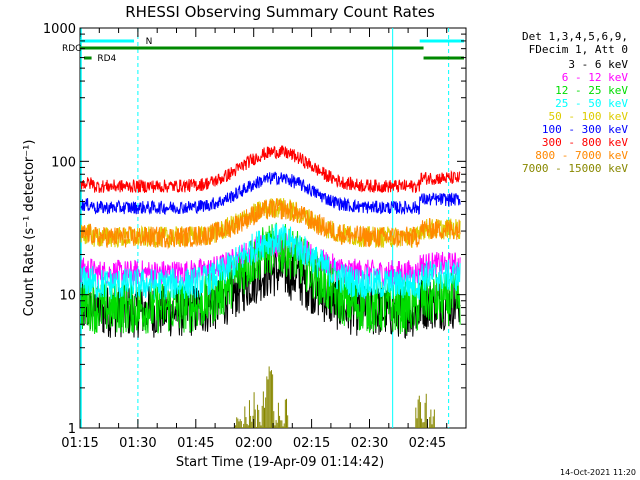  Describe the element at coordinates (575, 36) in the screenshot. I see `legend-header-line-1: Det 1,3,4,5,6,9,` at that location.